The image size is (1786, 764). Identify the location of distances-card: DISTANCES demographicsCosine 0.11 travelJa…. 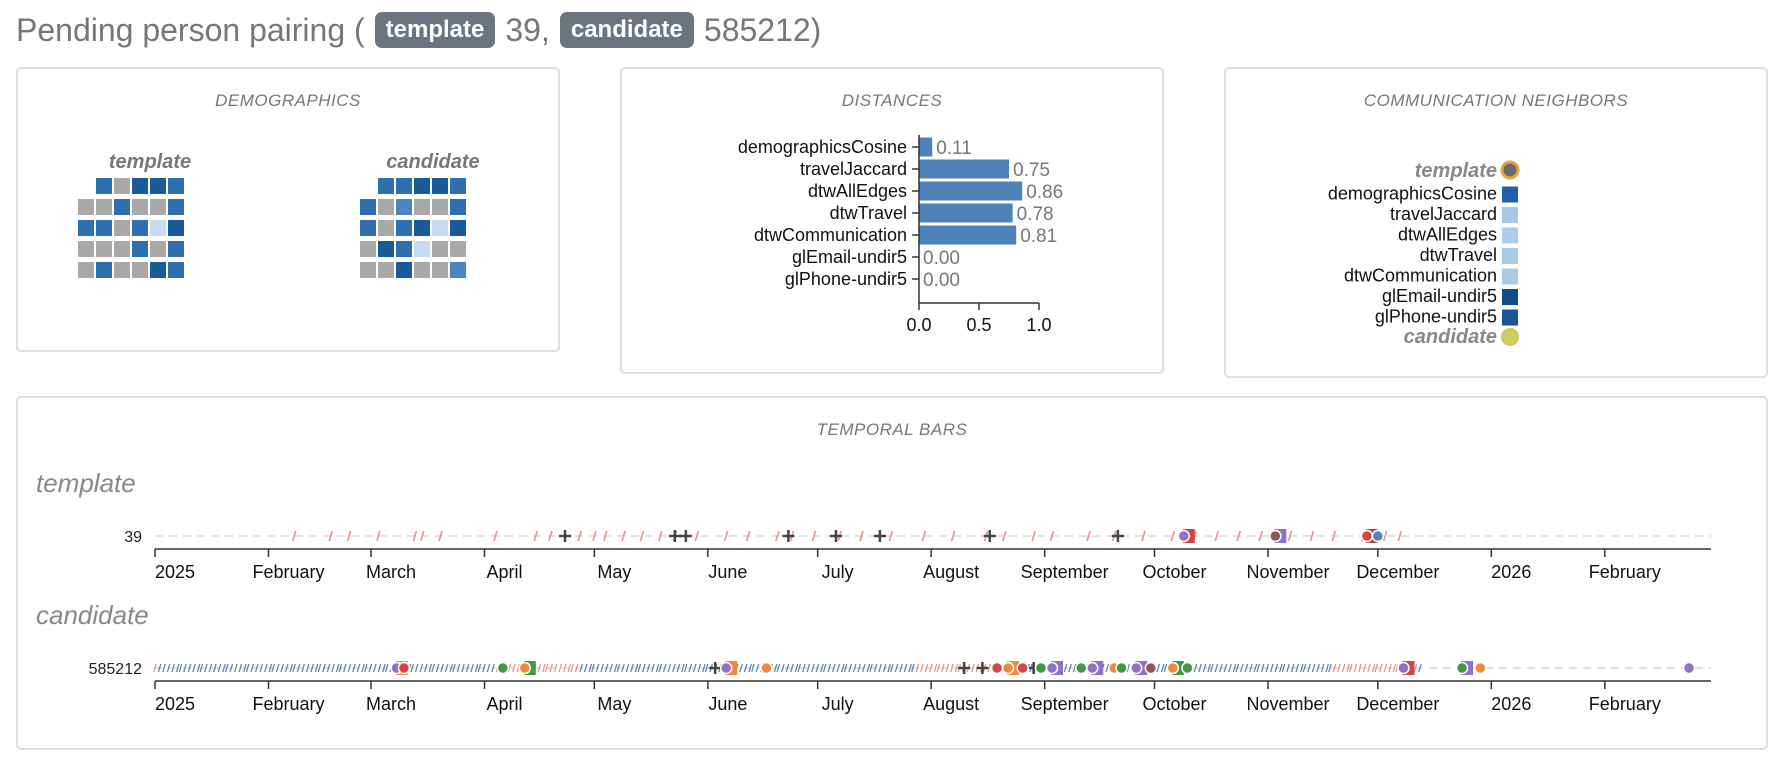
(892, 220).